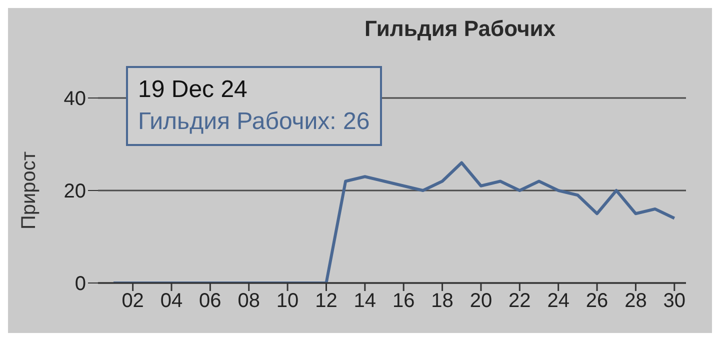 Image resolution: width=720 pixels, height=341 pixels. I want to click on x-tick-label: 24, so click(558, 301).